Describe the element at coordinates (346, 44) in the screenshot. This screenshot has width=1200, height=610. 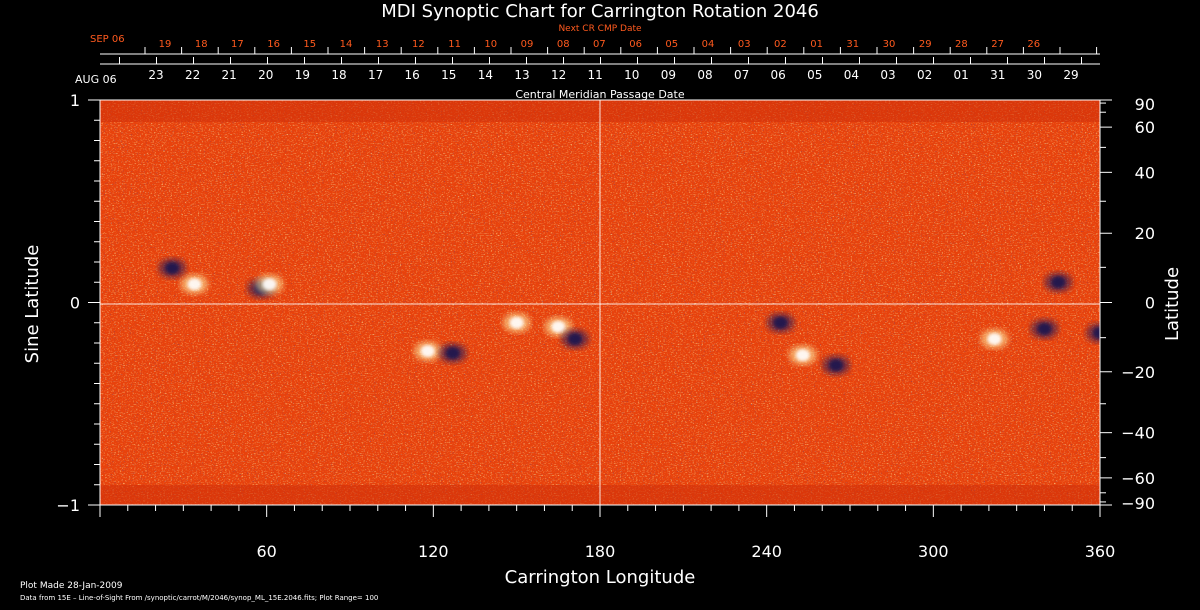
I see `next-cmp-date-label: 14` at that location.